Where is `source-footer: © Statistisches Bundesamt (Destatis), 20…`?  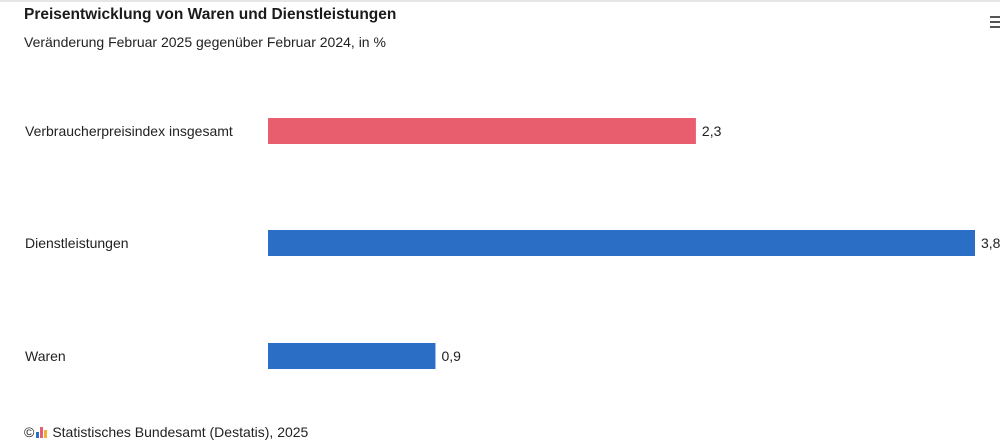
source-footer: © Statistisches Bundesamt (Destatis), 20… is located at coordinates (166, 432).